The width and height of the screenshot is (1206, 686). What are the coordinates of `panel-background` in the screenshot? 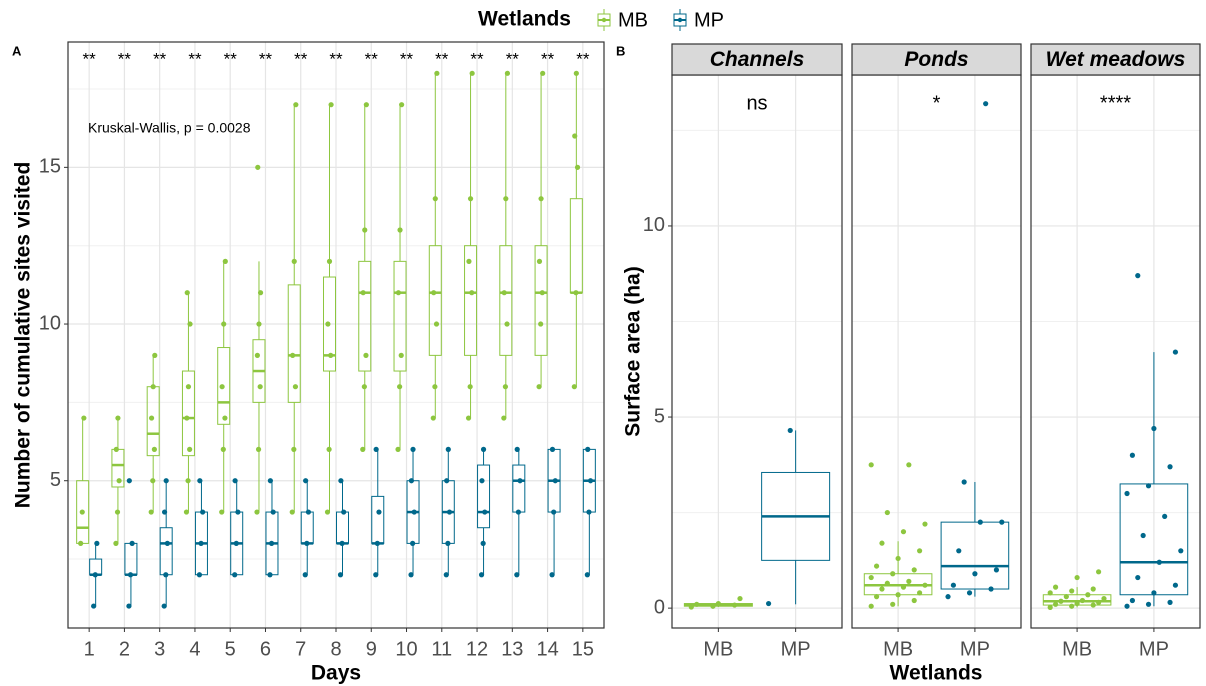 It's located at (1115, 351).